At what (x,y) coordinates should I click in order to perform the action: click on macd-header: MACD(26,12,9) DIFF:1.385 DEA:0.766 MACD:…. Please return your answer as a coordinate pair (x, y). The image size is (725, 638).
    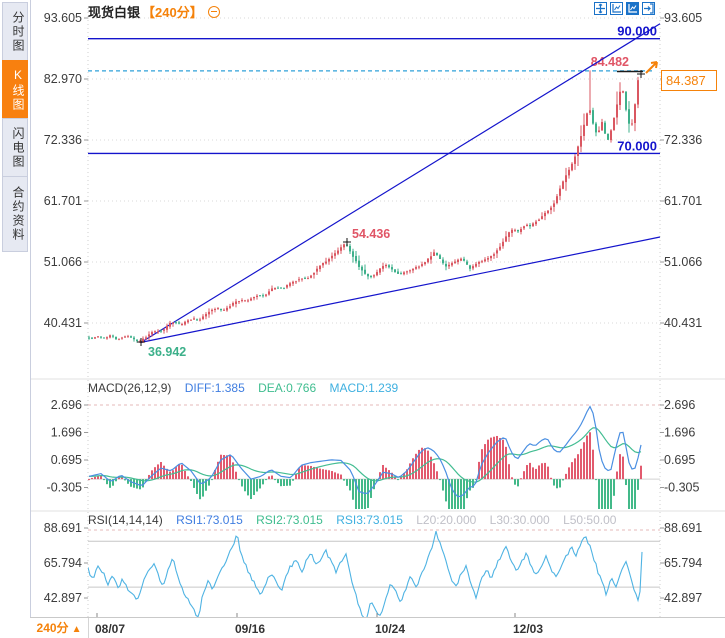
    Looking at the image, I should click on (248, 388).